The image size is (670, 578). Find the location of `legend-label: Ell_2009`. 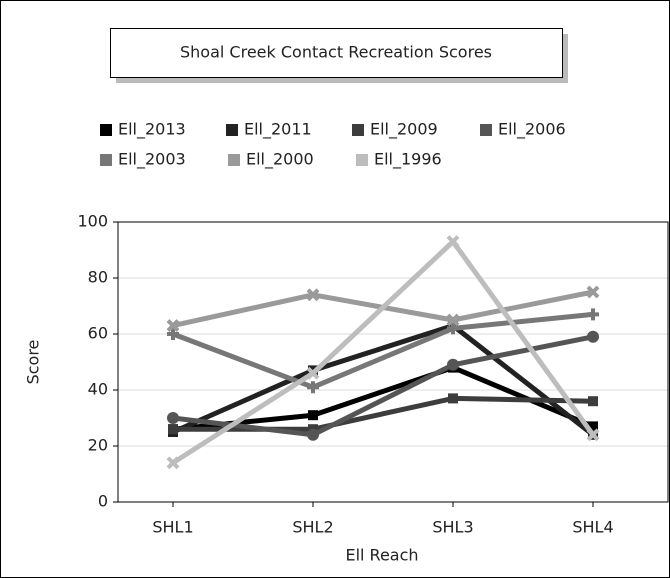

legend-label: Ell_2009 is located at coordinates (404, 130).